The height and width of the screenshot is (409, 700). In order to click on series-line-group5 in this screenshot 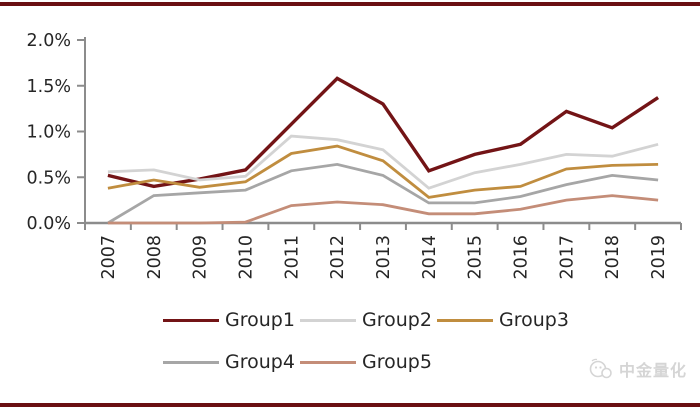, I will do `click(383, 209)`.